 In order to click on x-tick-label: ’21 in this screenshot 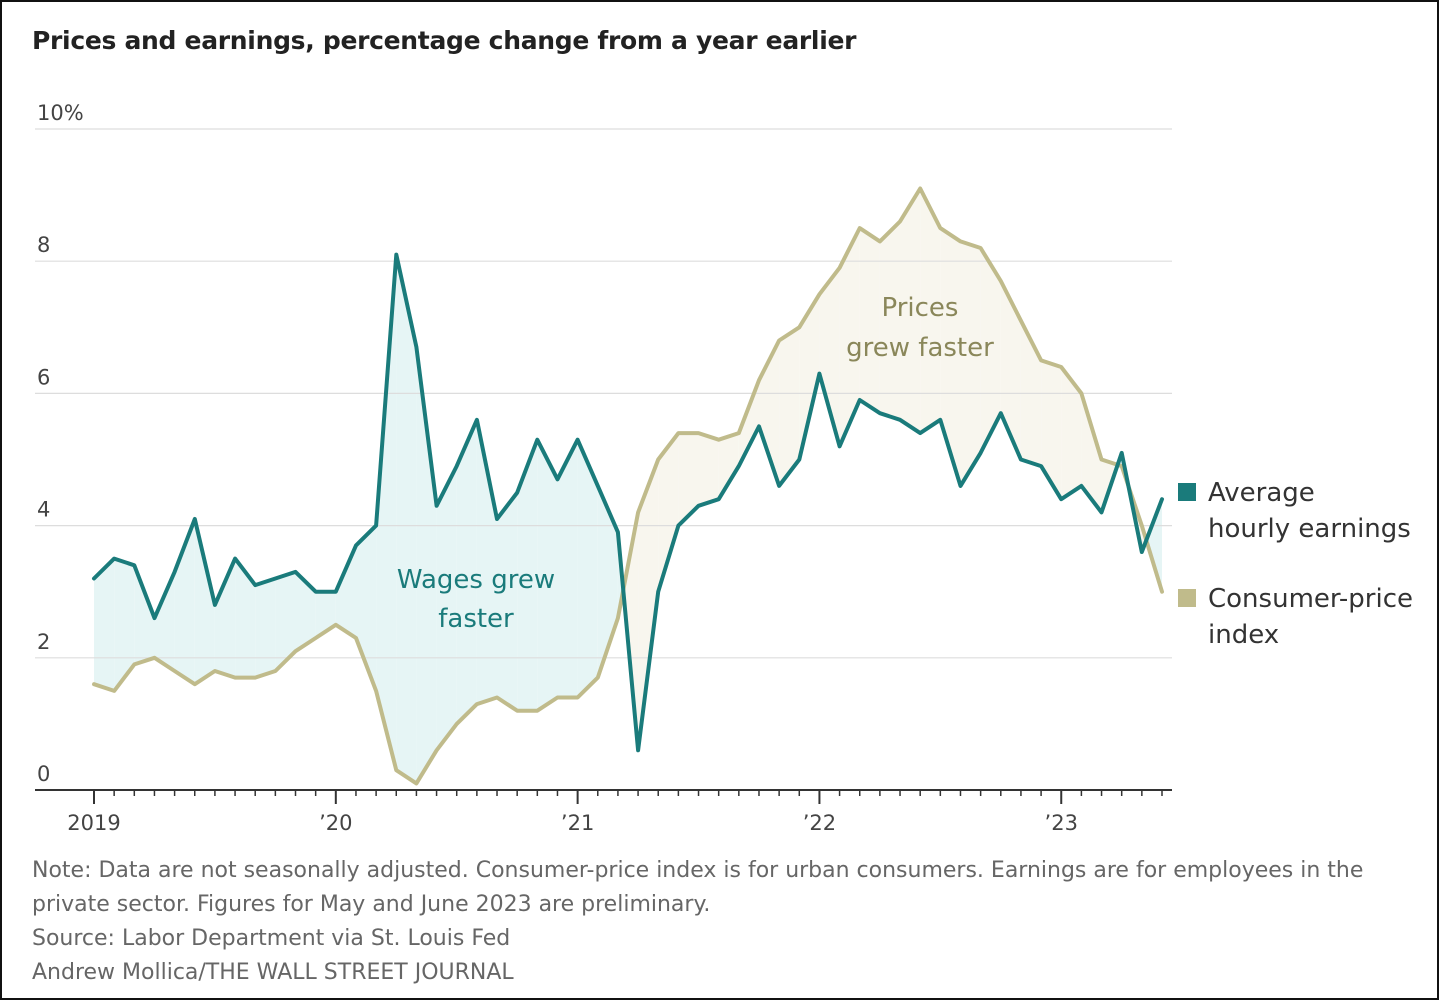, I will do `click(577, 823)`.